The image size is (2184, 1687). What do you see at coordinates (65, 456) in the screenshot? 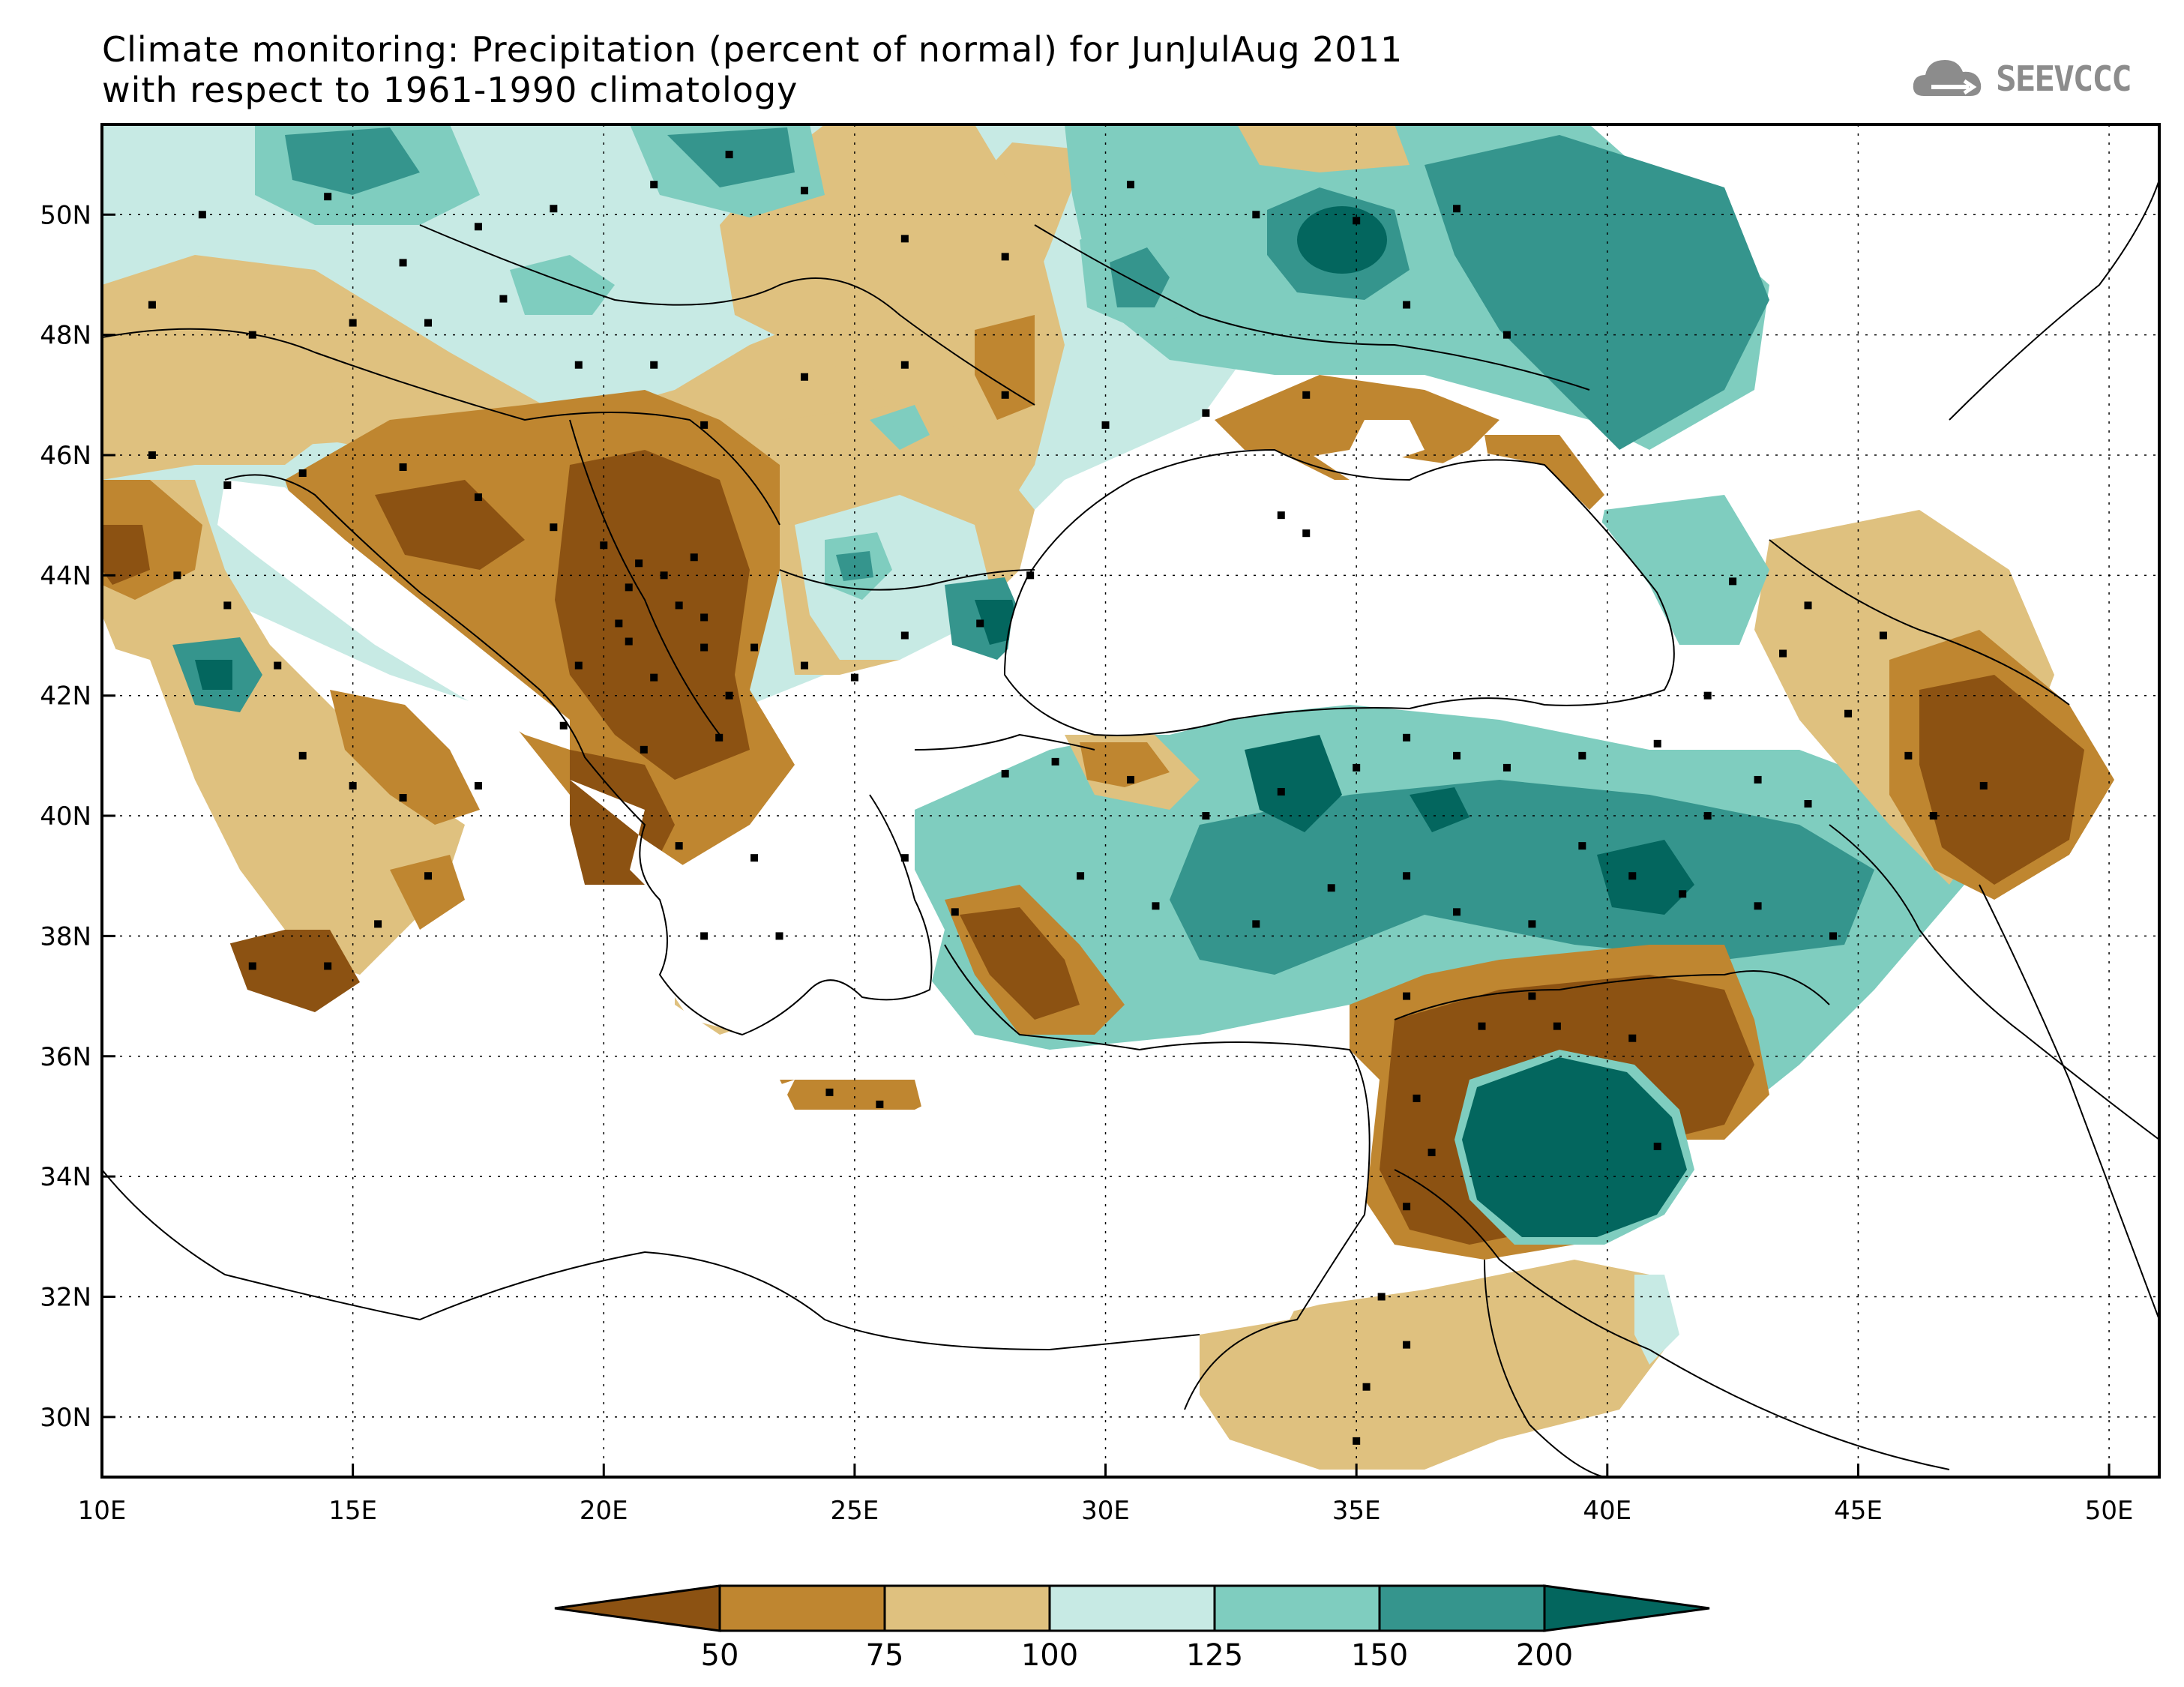
I see `lat-tick-label: 46N` at bounding box center [65, 456].